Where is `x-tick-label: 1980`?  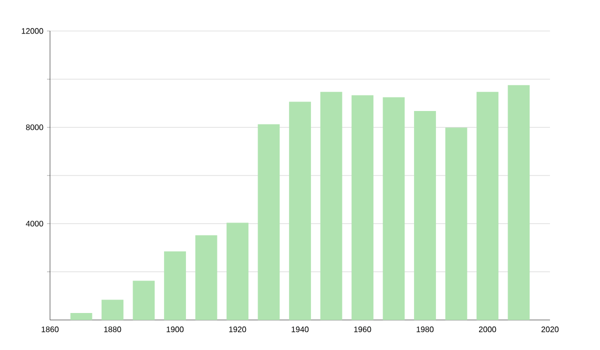 x-tick-label: 1980 is located at coordinates (425, 329).